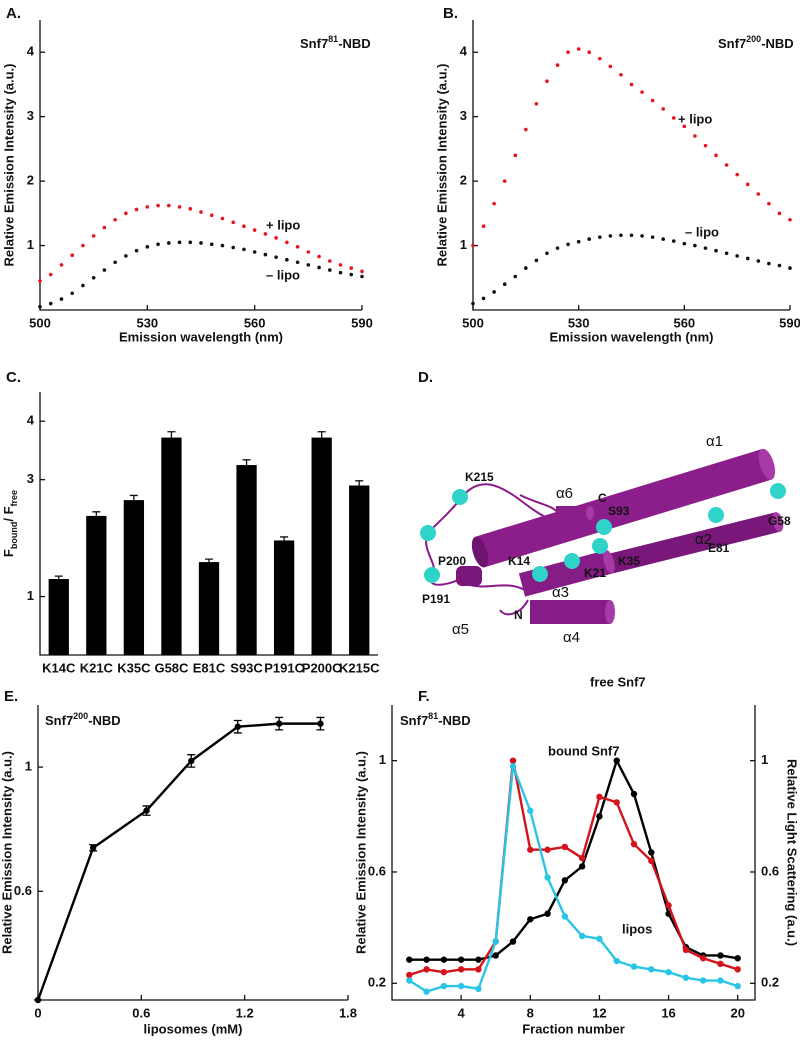 The image size is (800, 1041). I want to click on y-axis-label: Fbound/ Ffree, so click(10, 523).